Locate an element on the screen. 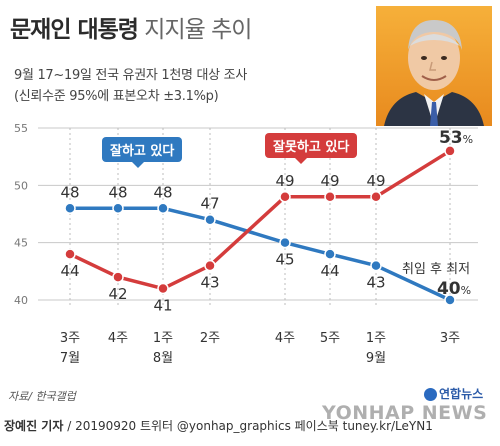 Image resolution: width=500 pixels, height=446 pixels. logo-text: 연합뉴스 is located at coordinates (461, 394).